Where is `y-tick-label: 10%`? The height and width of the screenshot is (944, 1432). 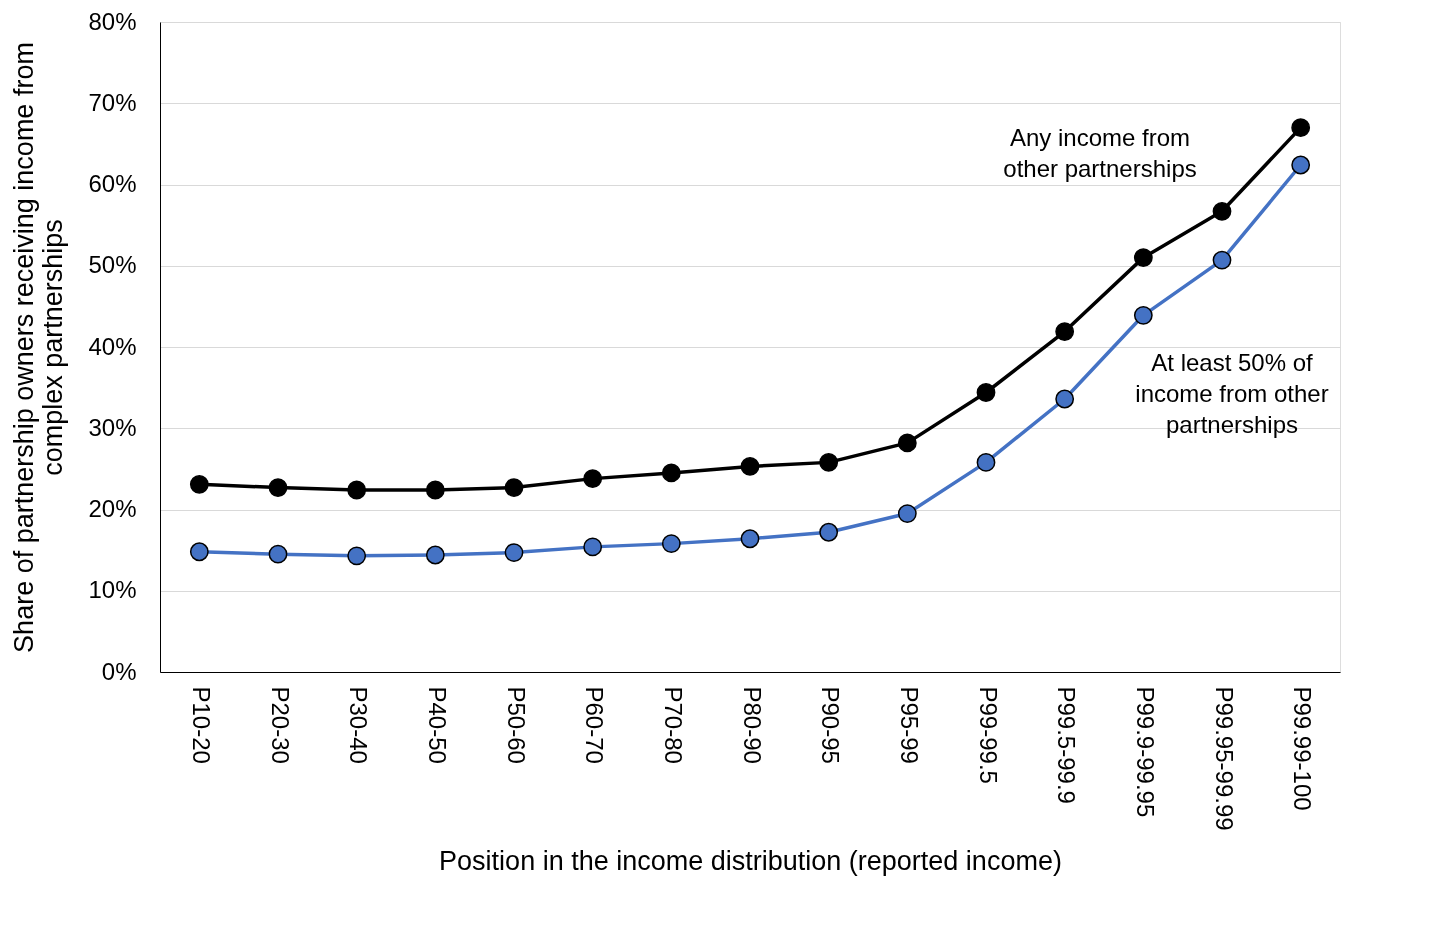 y-tick-label: 10% is located at coordinates (112, 590).